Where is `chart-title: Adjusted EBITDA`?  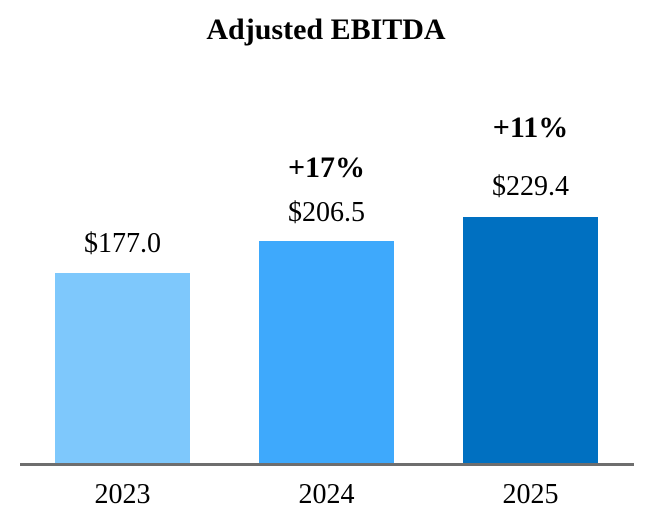 chart-title: Adjusted EBITDA is located at coordinates (326, 29).